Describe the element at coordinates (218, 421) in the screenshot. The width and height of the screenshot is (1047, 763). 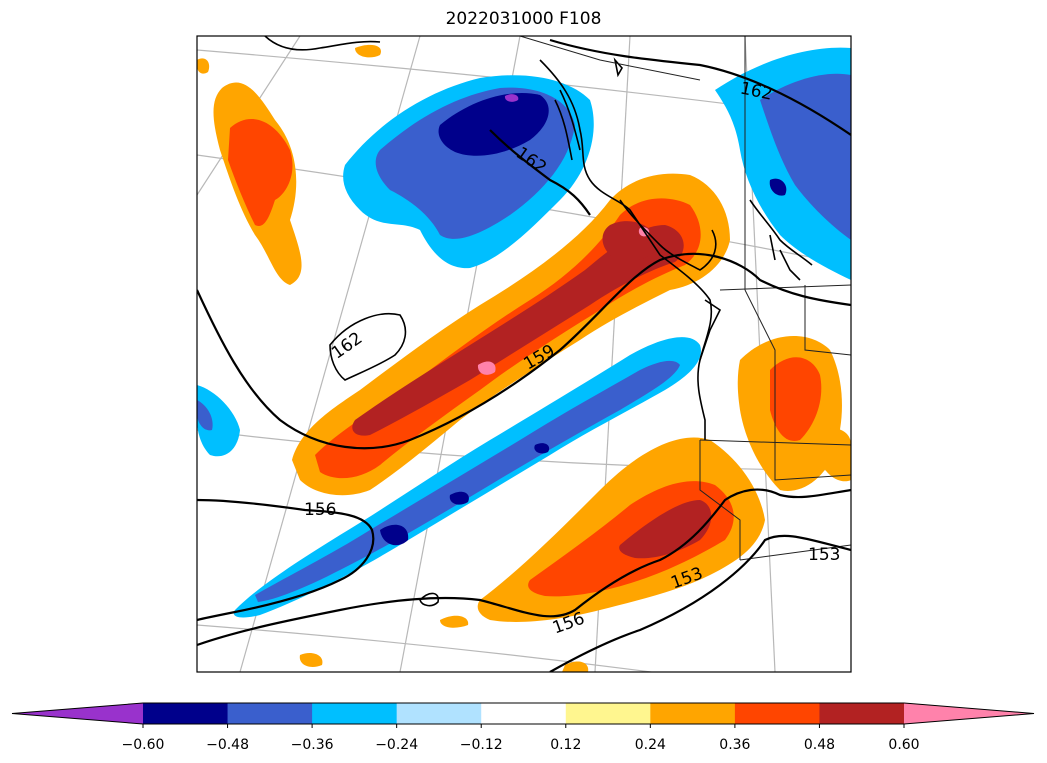
I see `field-west-blue` at that location.